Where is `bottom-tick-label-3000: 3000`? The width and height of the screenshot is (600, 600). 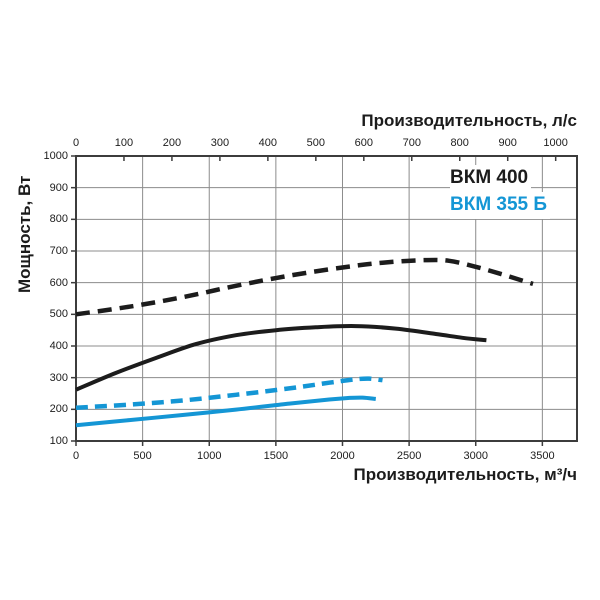 bottom-tick-label-3000: 3000 is located at coordinates (475, 456).